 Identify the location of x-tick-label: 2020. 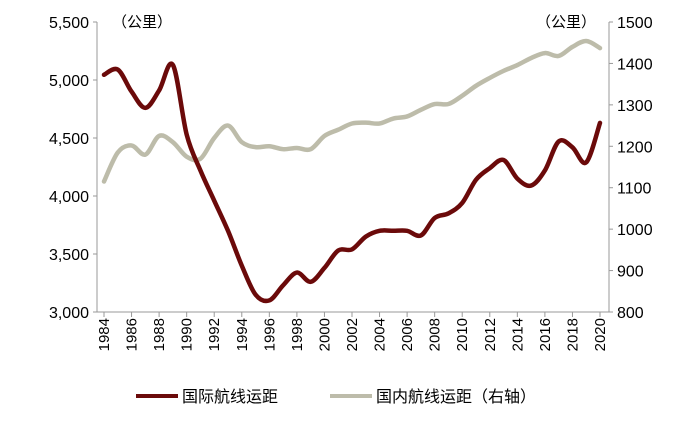
(600, 334).